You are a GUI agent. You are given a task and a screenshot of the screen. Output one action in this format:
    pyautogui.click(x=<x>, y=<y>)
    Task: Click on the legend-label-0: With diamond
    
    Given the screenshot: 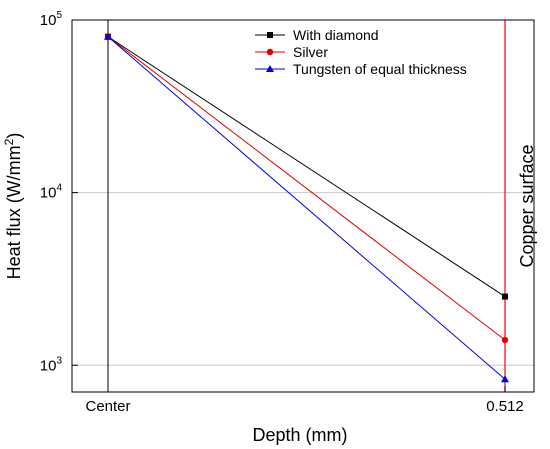 What is the action you would take?
    pyautogui.click(x=336, y=35)
    